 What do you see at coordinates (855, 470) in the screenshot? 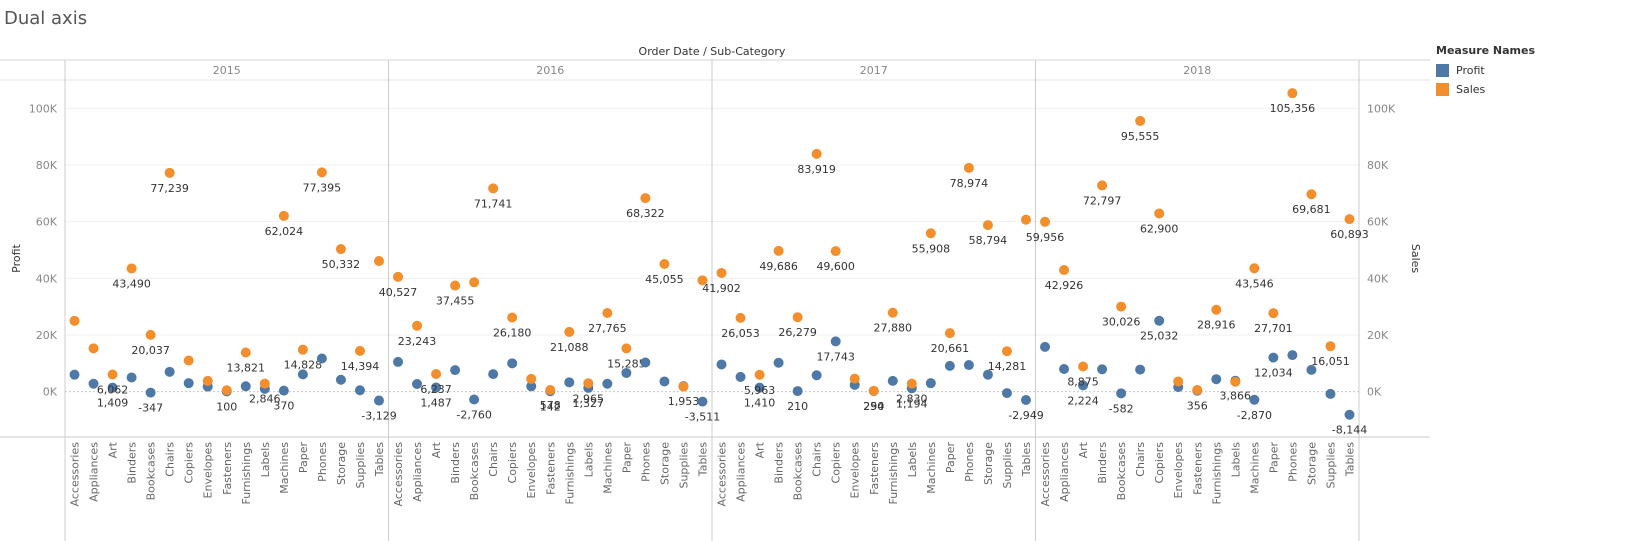
I see `category-label-2017-7: Envelopes` at bounding box center [855, 470].